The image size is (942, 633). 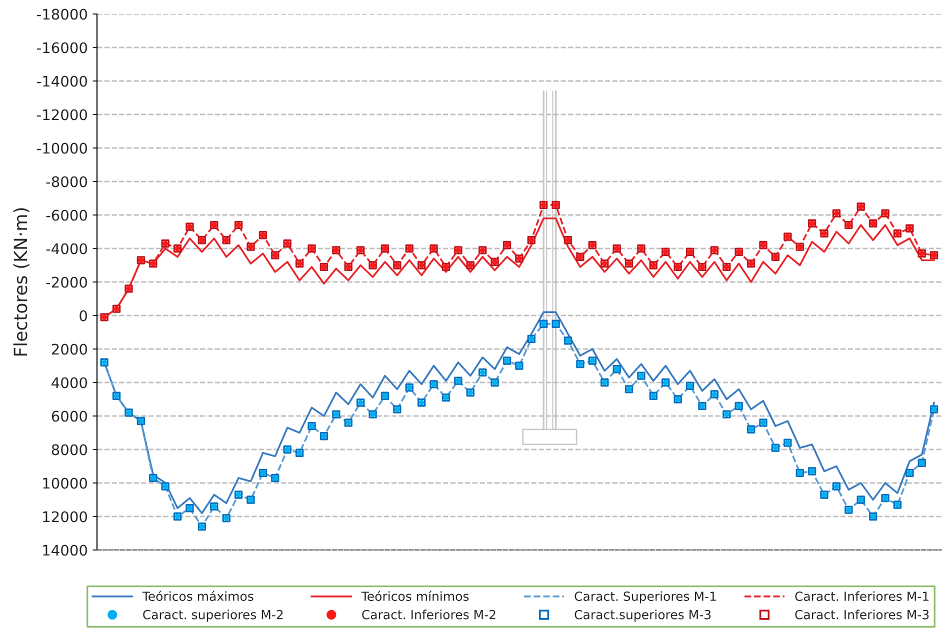 I want to click on y-tick-label: 0, so click(x=84, y=316).